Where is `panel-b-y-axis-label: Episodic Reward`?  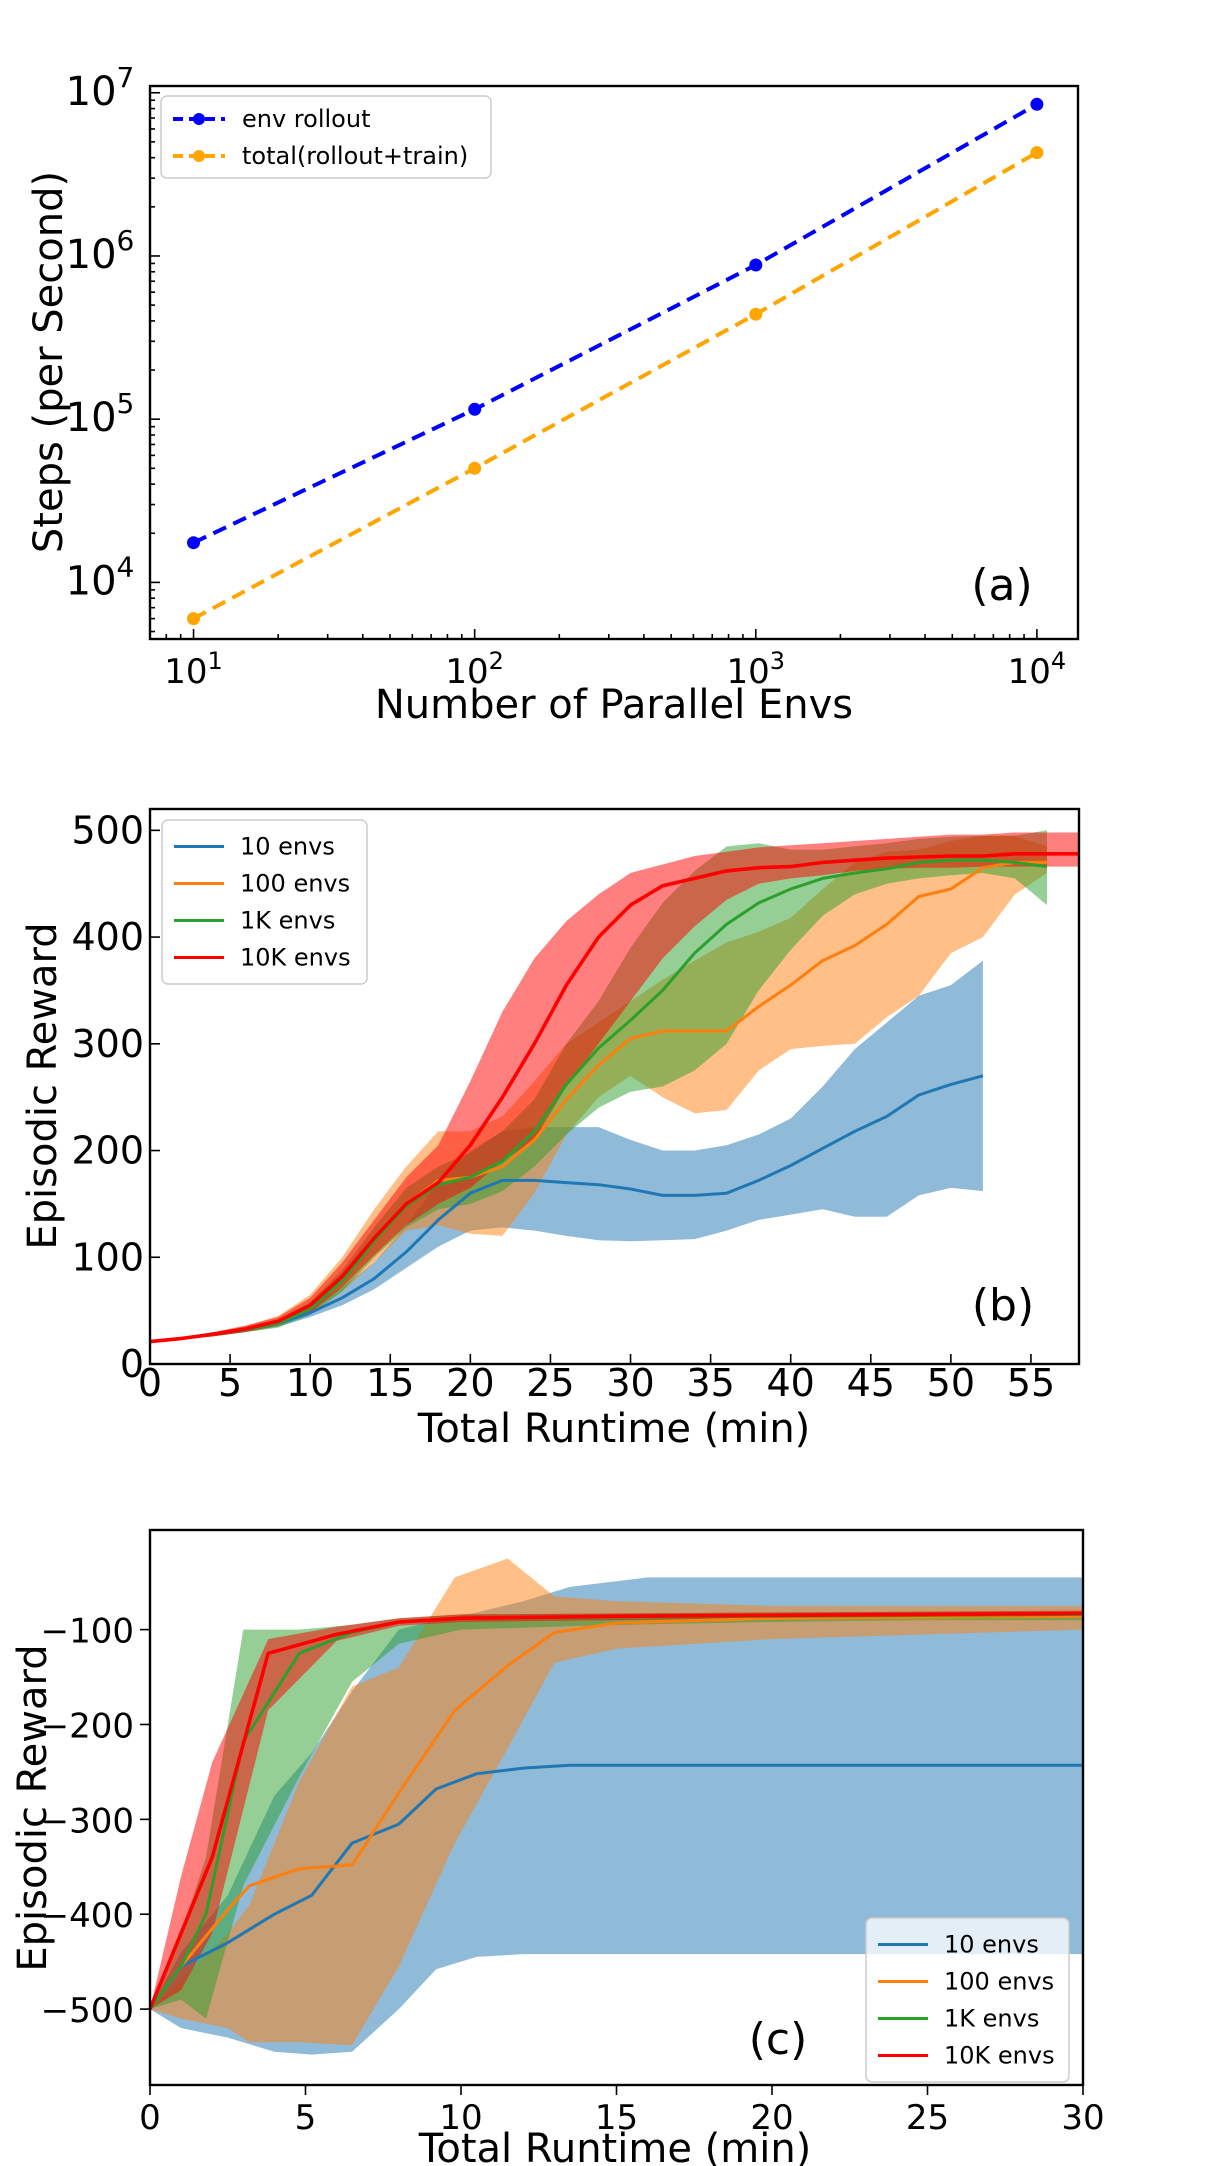
panel-b-y-axis-label: Episodic Reward is located at coordinates (43, 1085).